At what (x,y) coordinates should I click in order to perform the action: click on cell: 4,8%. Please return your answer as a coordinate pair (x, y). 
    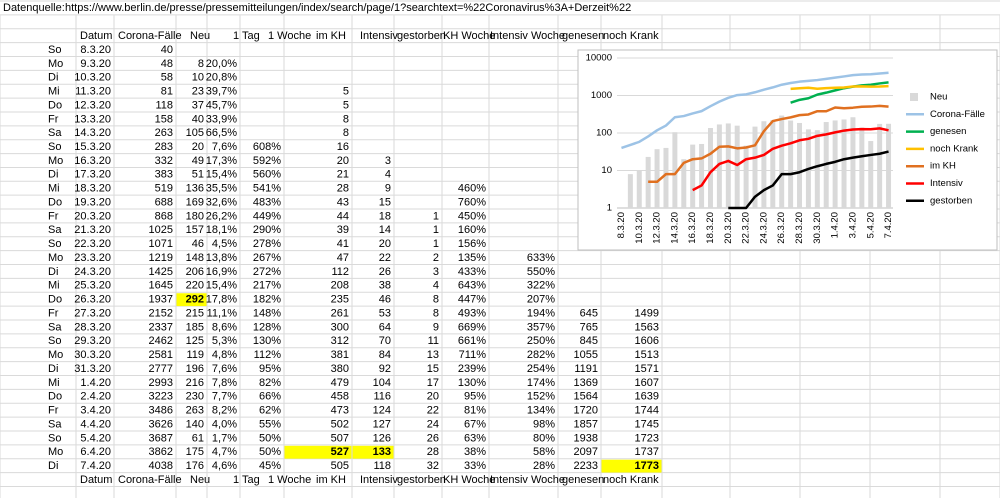
    Looking at the image, I should click on (224, 355).